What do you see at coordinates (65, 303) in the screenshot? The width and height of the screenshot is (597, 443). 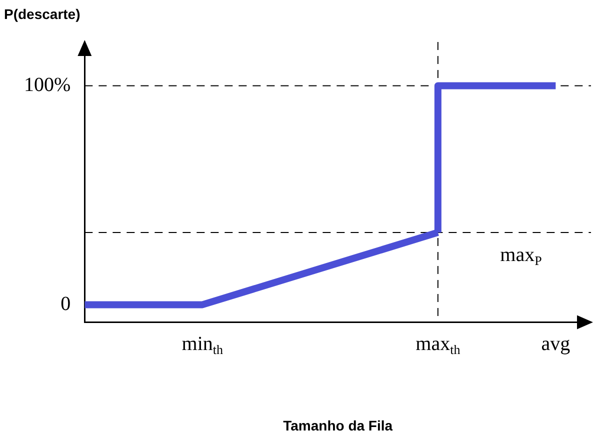 I see `y-tick-label: 0` at bounding box center [65, 303].